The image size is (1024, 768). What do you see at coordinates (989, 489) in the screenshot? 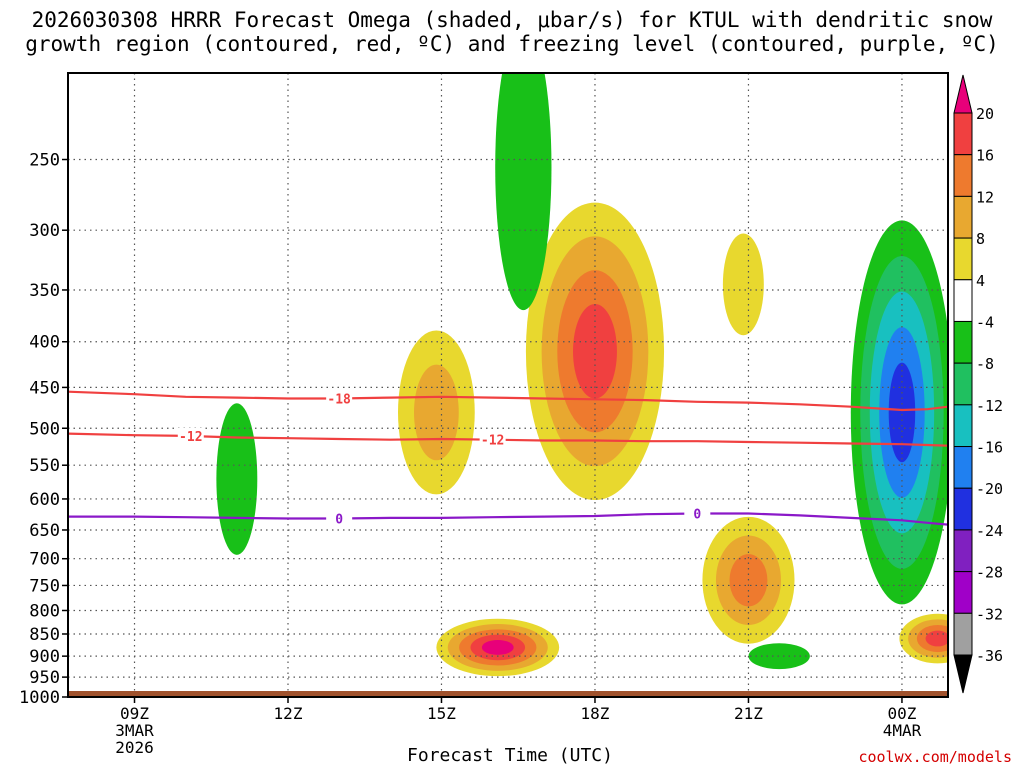
I see `colorbar-label-neg20: -20` at bounding box center [989, 489].